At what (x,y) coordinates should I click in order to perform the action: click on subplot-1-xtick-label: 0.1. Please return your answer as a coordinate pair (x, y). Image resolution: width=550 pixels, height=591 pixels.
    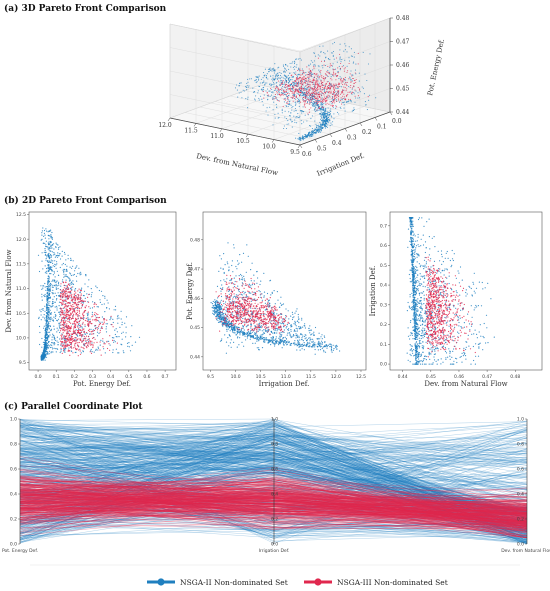
    Looking at the image, I should click on (56, 377).